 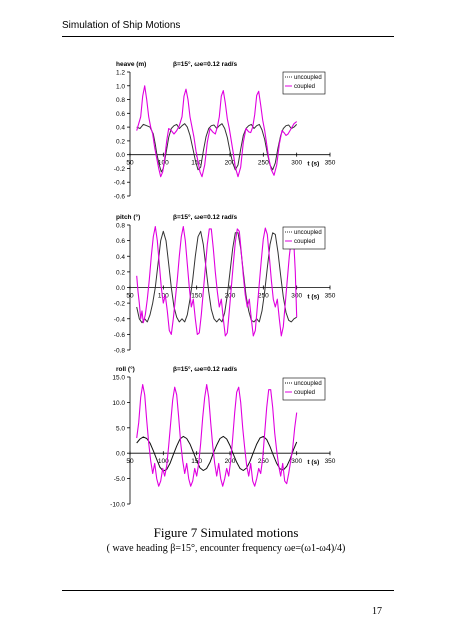 I want to click on chart3-annotation: β=15°, ωe=0.12 rad/s, so click(x=205, y=369).